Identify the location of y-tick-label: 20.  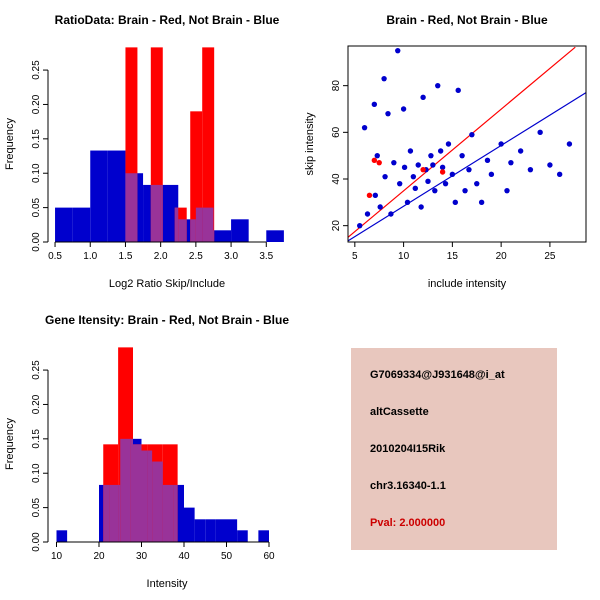
(336, 226).